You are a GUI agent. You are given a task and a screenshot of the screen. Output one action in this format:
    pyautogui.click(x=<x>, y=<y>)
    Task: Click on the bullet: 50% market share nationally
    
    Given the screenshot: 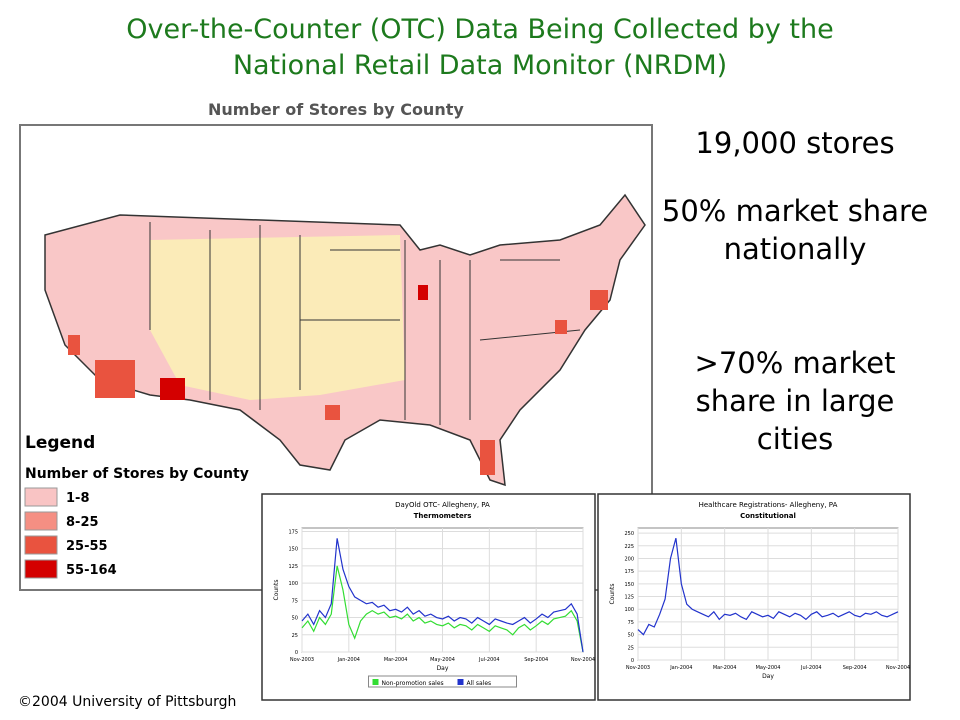 What is the action you would take?
    pyautogui.click(x=795, y=230)
    